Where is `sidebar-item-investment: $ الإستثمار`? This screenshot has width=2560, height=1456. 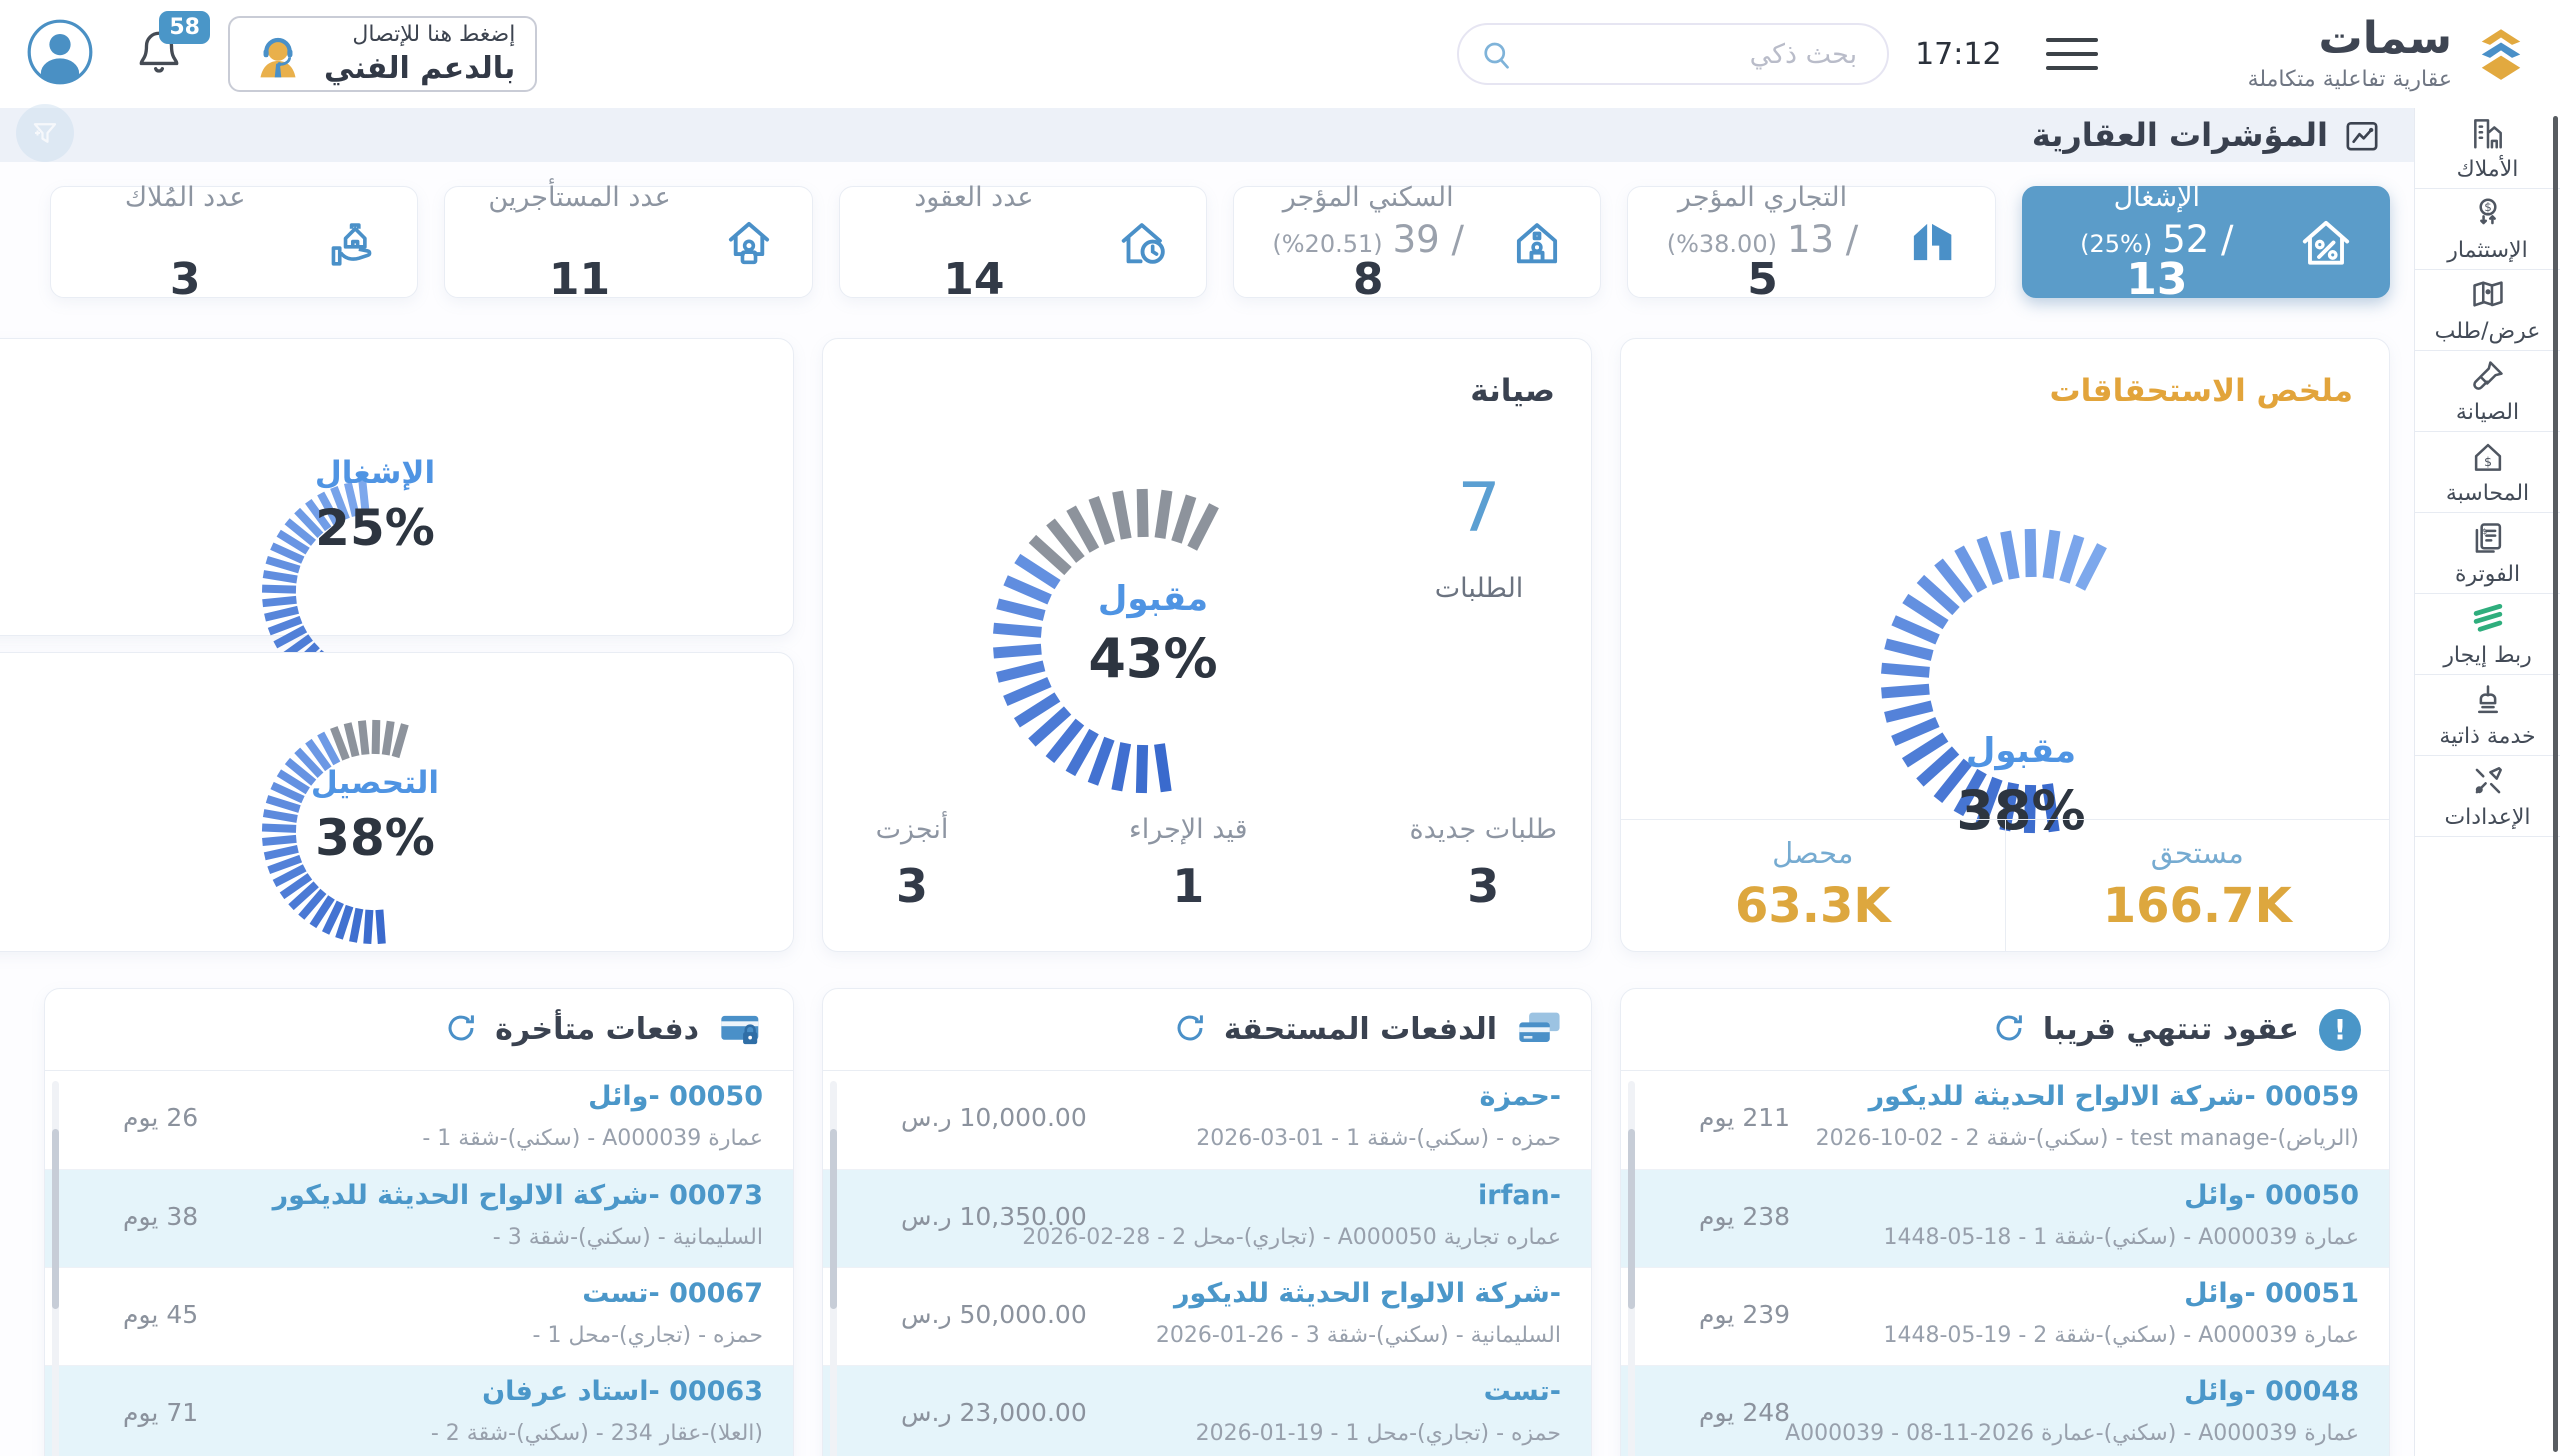 sidebar-item-investment: $ الإستثمار is located at coordinates (2487, 229).